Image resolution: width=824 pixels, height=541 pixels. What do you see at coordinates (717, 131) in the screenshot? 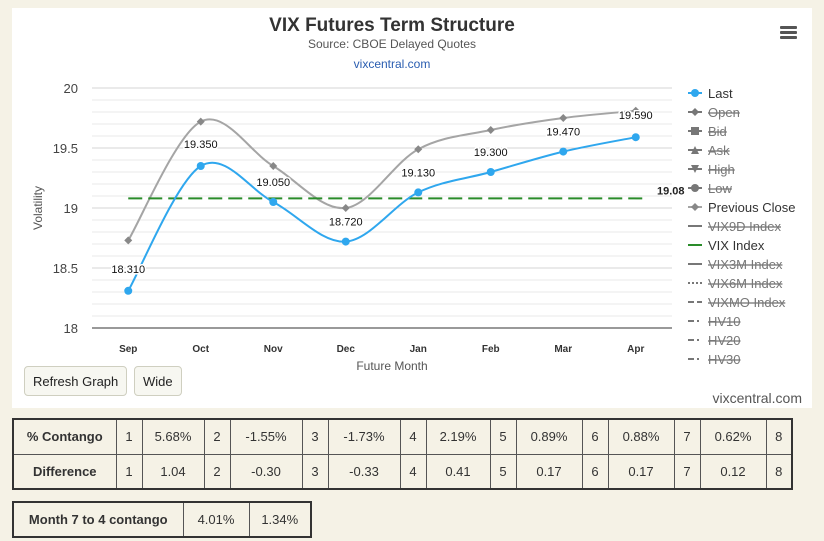
I see `legend-label: Bid` at bounding box center [717, 131].